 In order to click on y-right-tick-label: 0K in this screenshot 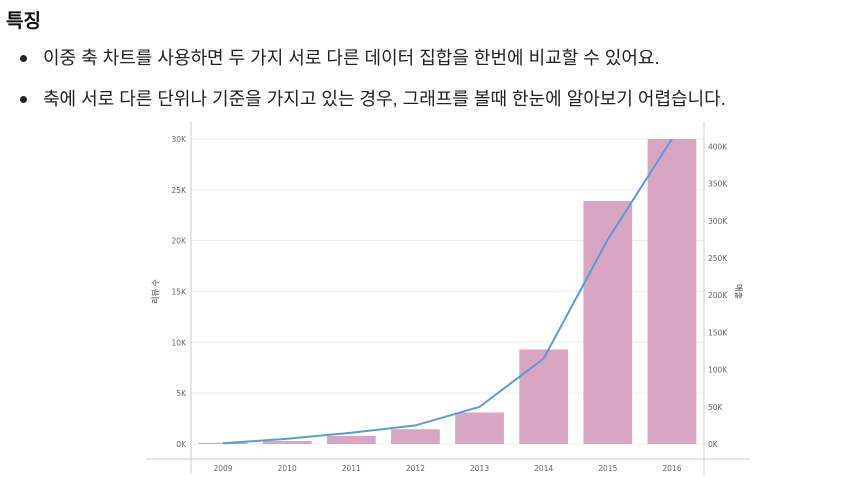, I will do `click(713, 444)`.